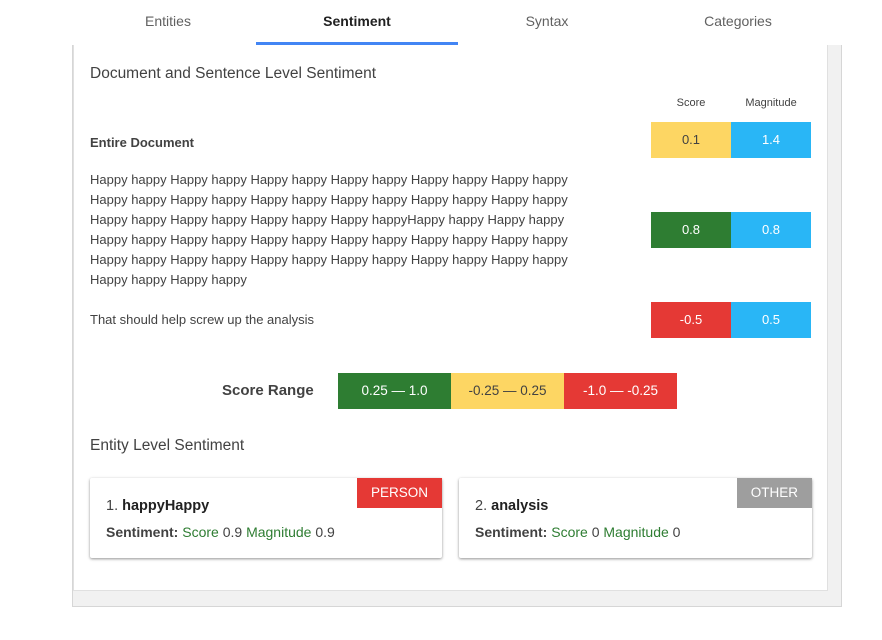 The height and width of the screenshot is (640, 882). Describe the element at coordinates (738, 21) in the screenshot. I see `tab-categories: Categories` at that location.